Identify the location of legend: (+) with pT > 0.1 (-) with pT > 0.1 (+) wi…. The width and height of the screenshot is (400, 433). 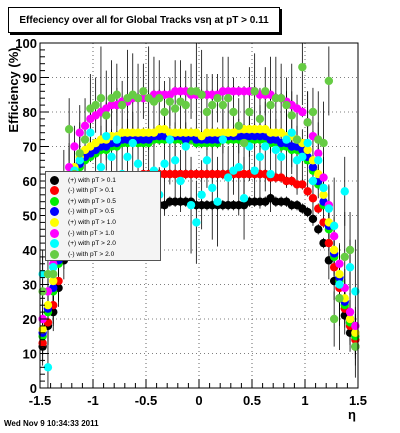
(103, 216).